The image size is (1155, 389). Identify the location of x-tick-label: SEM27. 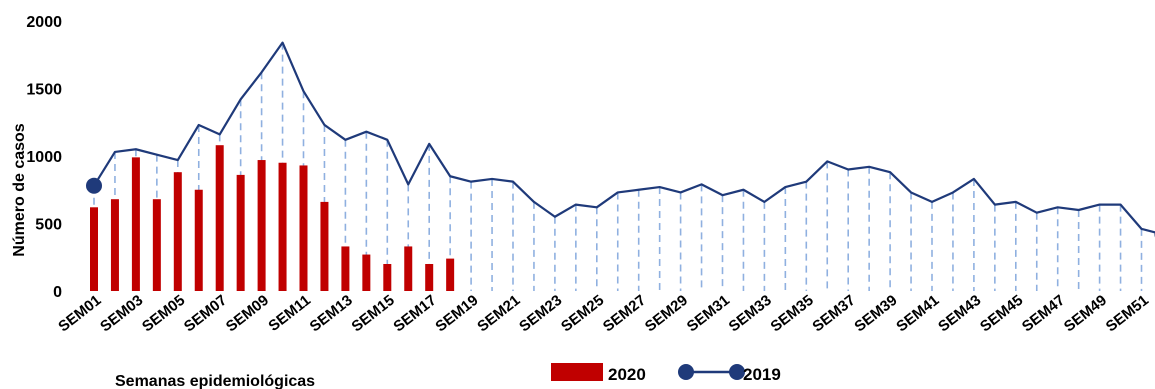
(624, 314).